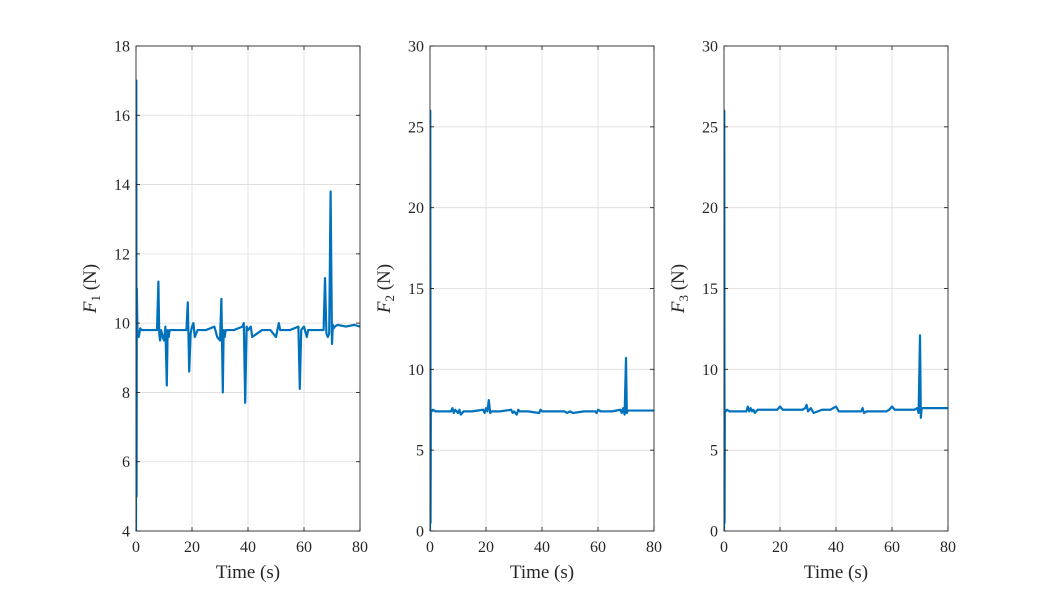  Describe the element at coordinates (126, 532) in the screenshot. I see `y-tick-label: 4` at that location.